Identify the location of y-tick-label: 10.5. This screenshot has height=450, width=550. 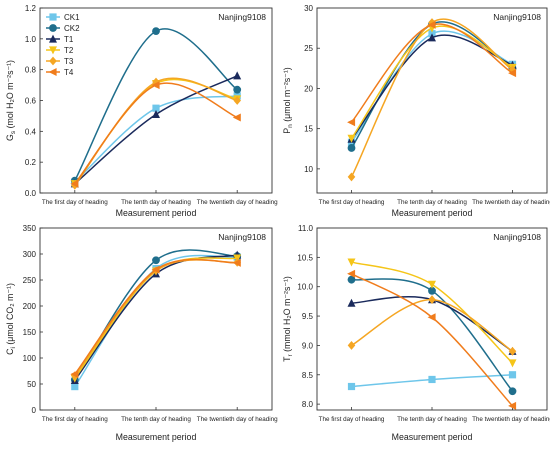
(305, 257).